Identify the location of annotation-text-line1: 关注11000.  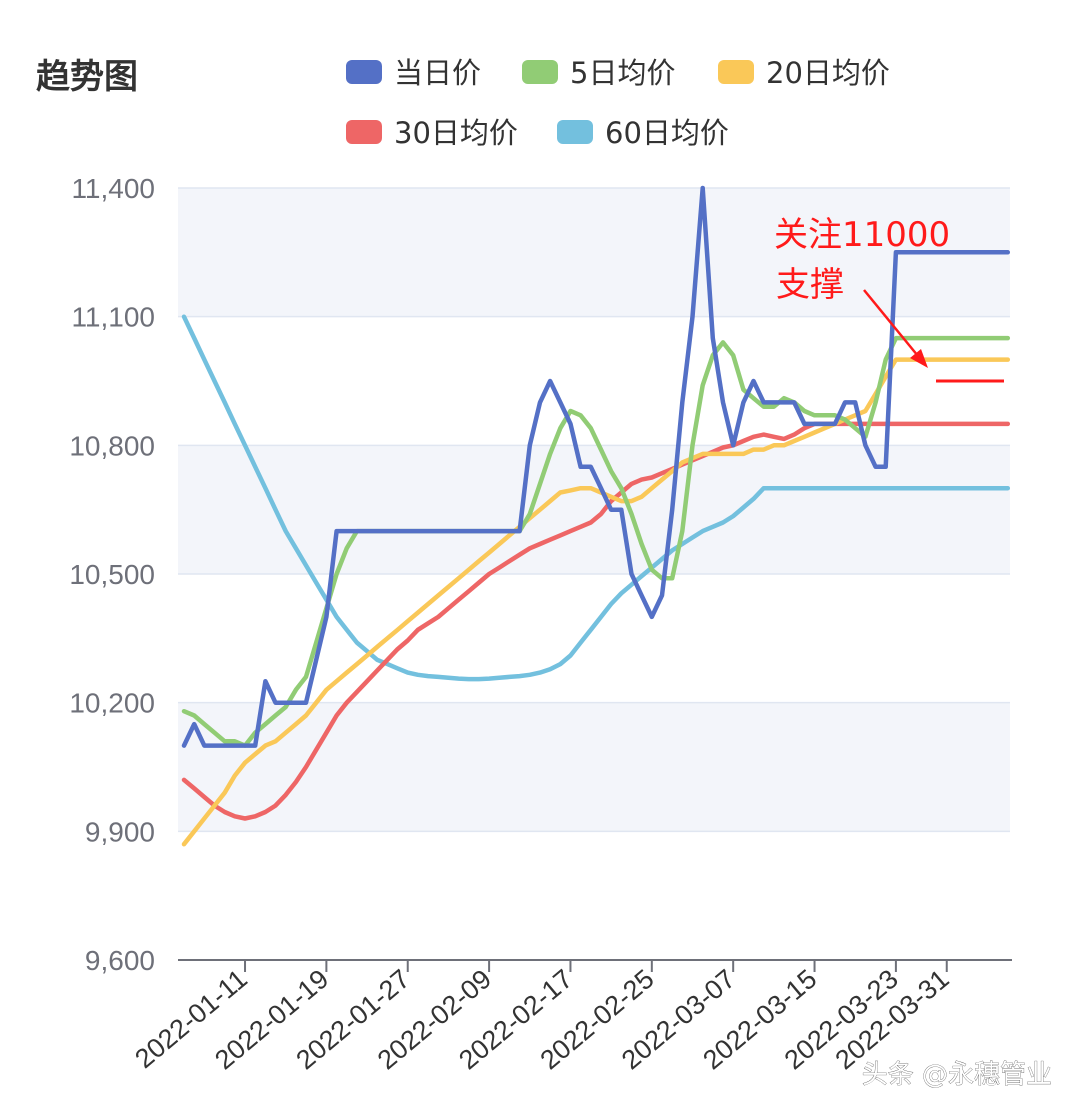
(862, 235).